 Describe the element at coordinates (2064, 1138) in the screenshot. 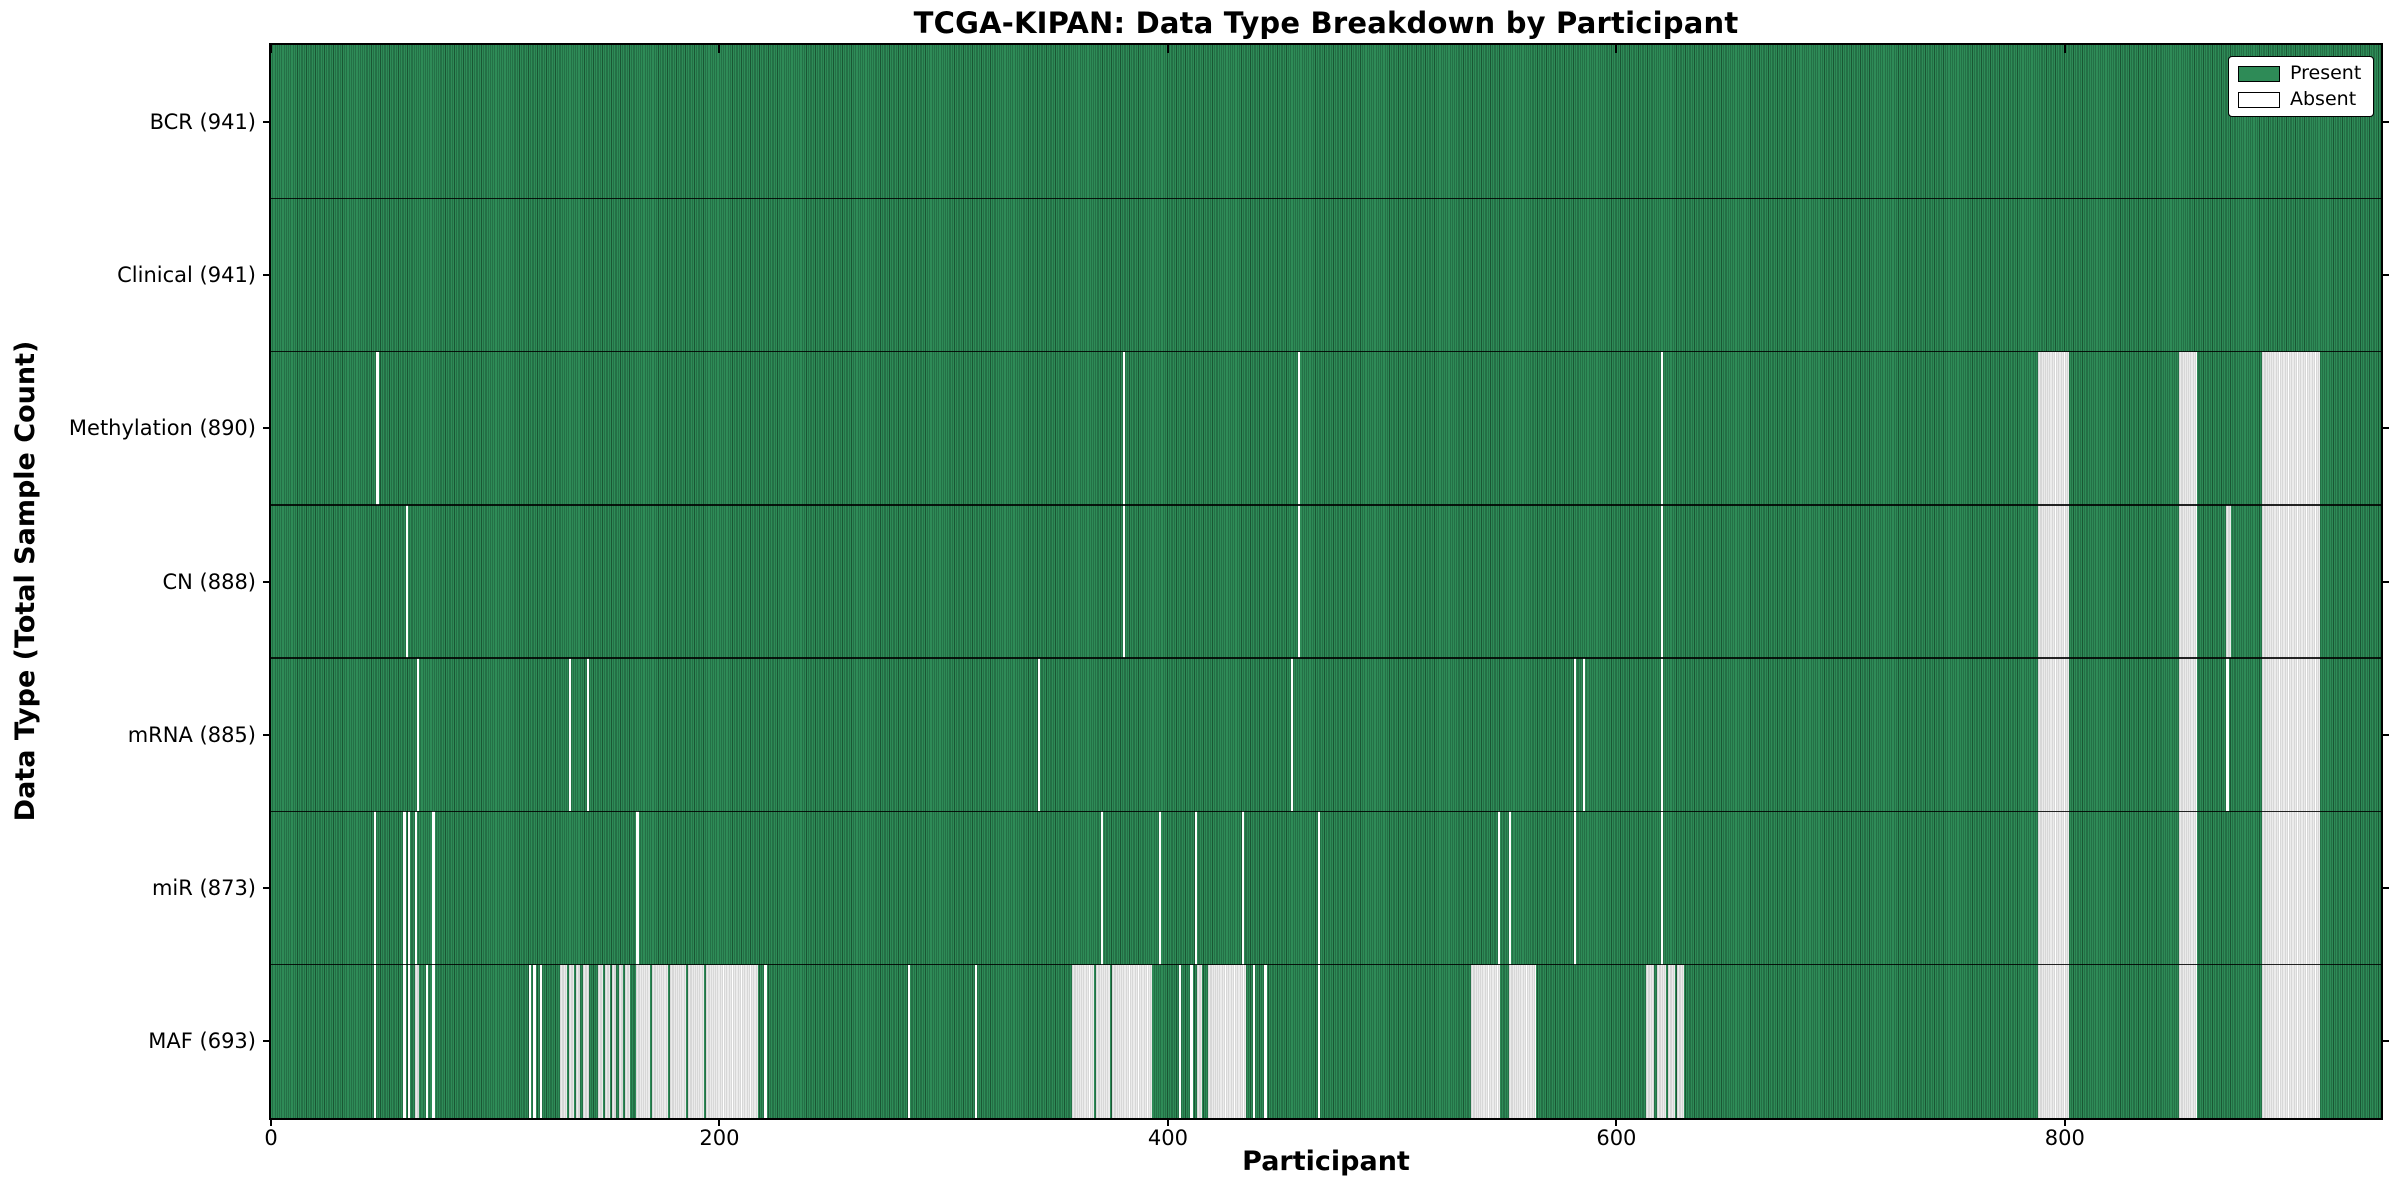

I see `x-tick-label: 800` at that location.